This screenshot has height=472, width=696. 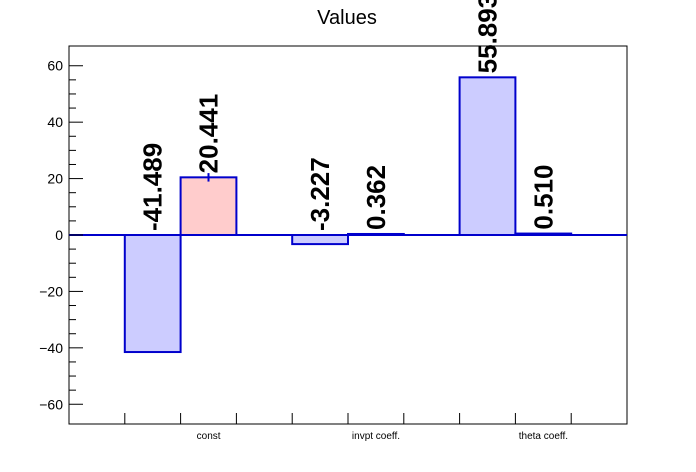 I want to click on x-category-label: theta coeff., so click(x=543, y=436).